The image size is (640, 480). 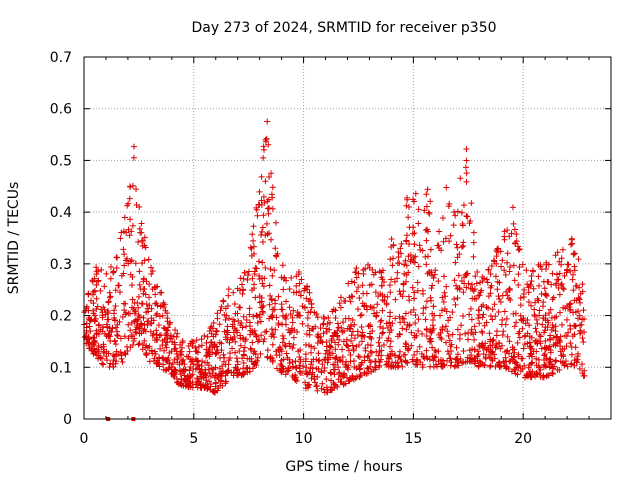 What do you see at coordinates (61, 58) in the screenshot?
I see `y-tick-label: 0.7` at bounding box center [61, 58].